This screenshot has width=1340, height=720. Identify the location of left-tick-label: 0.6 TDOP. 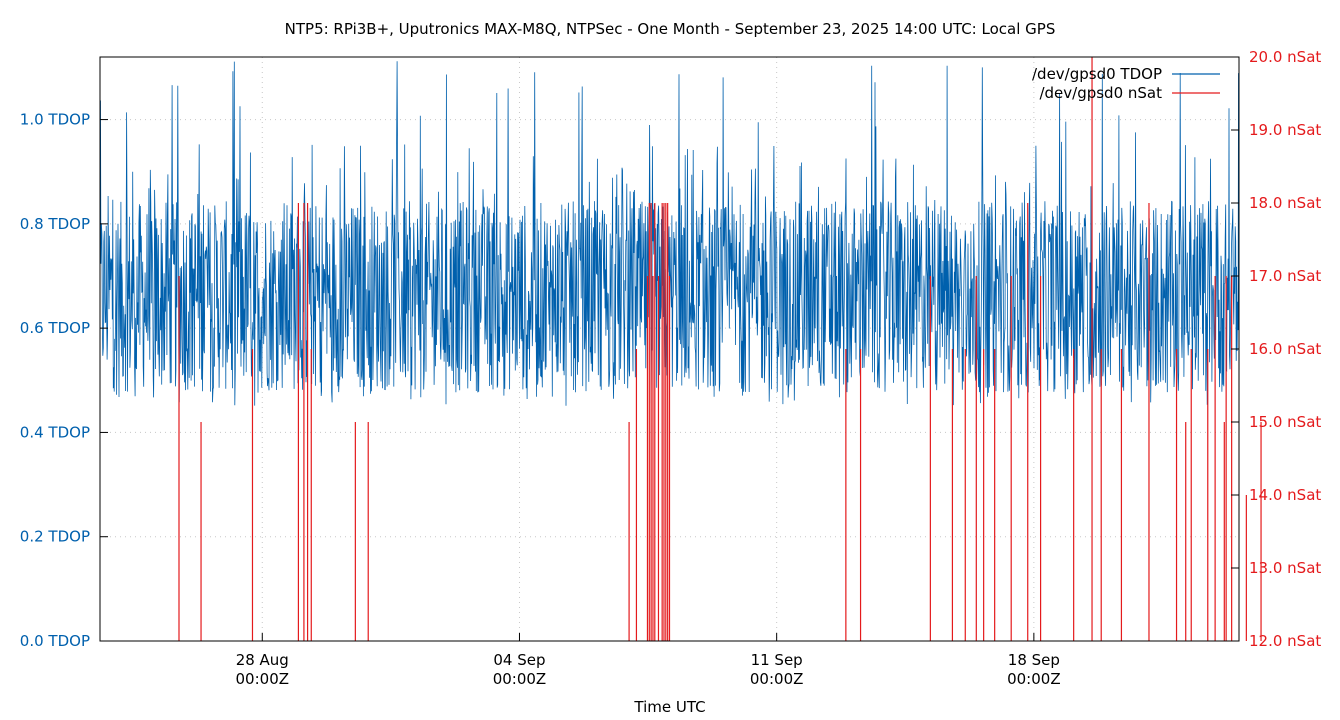
(55, 328).